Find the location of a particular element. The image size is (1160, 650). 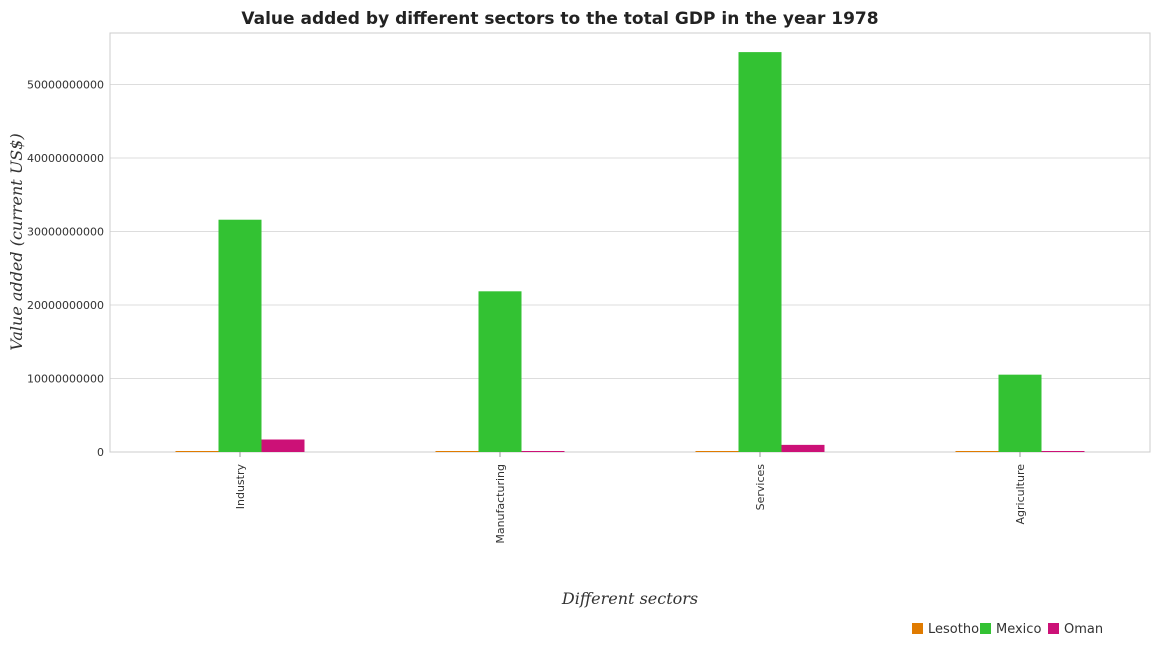

bar-oman-services is located at coordinates (803, 448).